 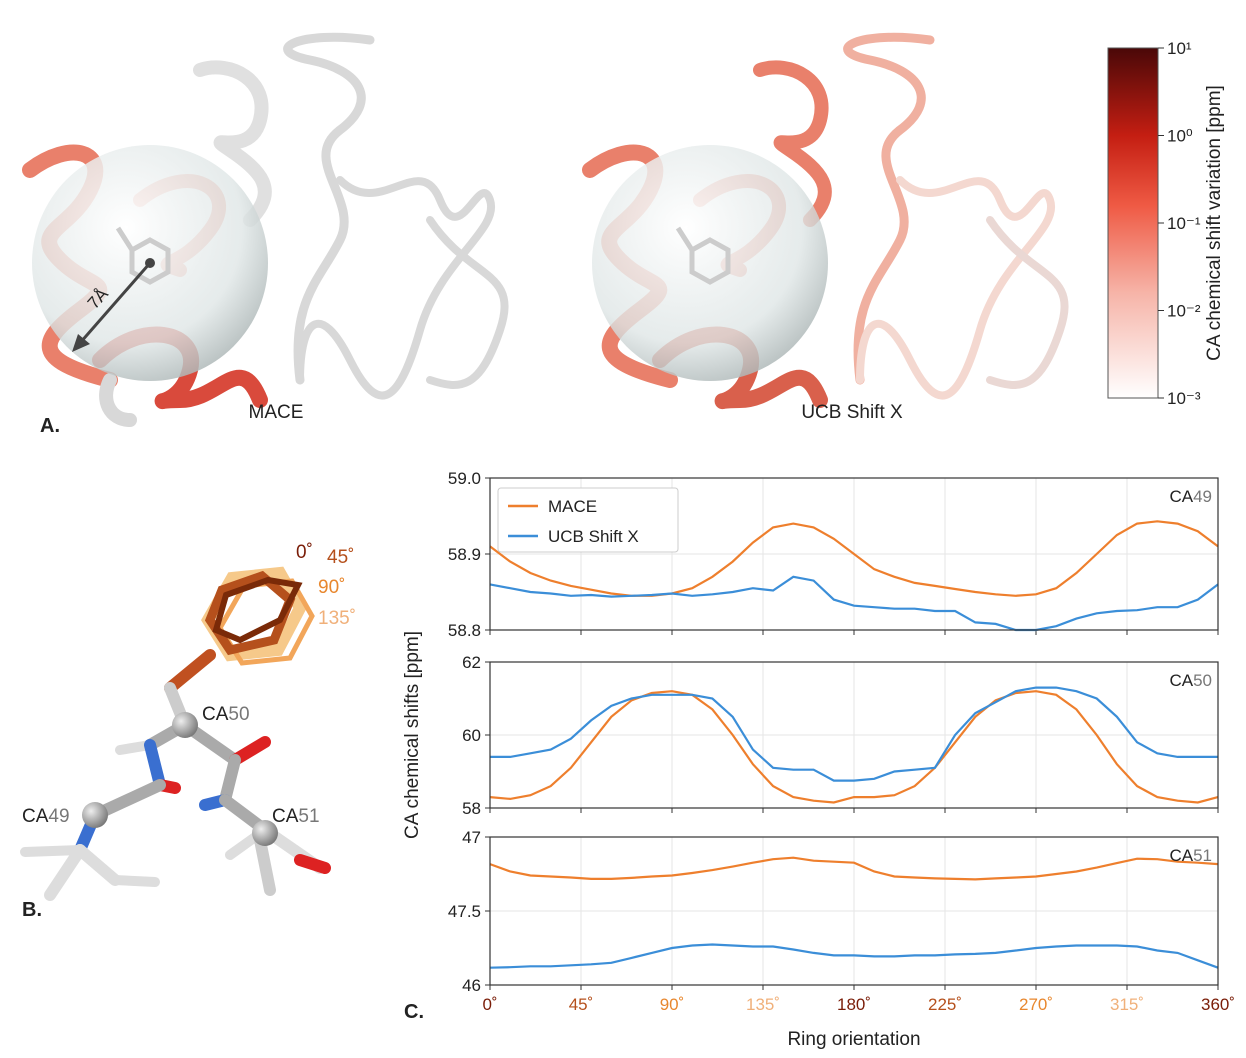 What do you see at coordinates (471, 837) in the screenshot?
I see `y-tick-label: 47` at bounding box center [471, 837].